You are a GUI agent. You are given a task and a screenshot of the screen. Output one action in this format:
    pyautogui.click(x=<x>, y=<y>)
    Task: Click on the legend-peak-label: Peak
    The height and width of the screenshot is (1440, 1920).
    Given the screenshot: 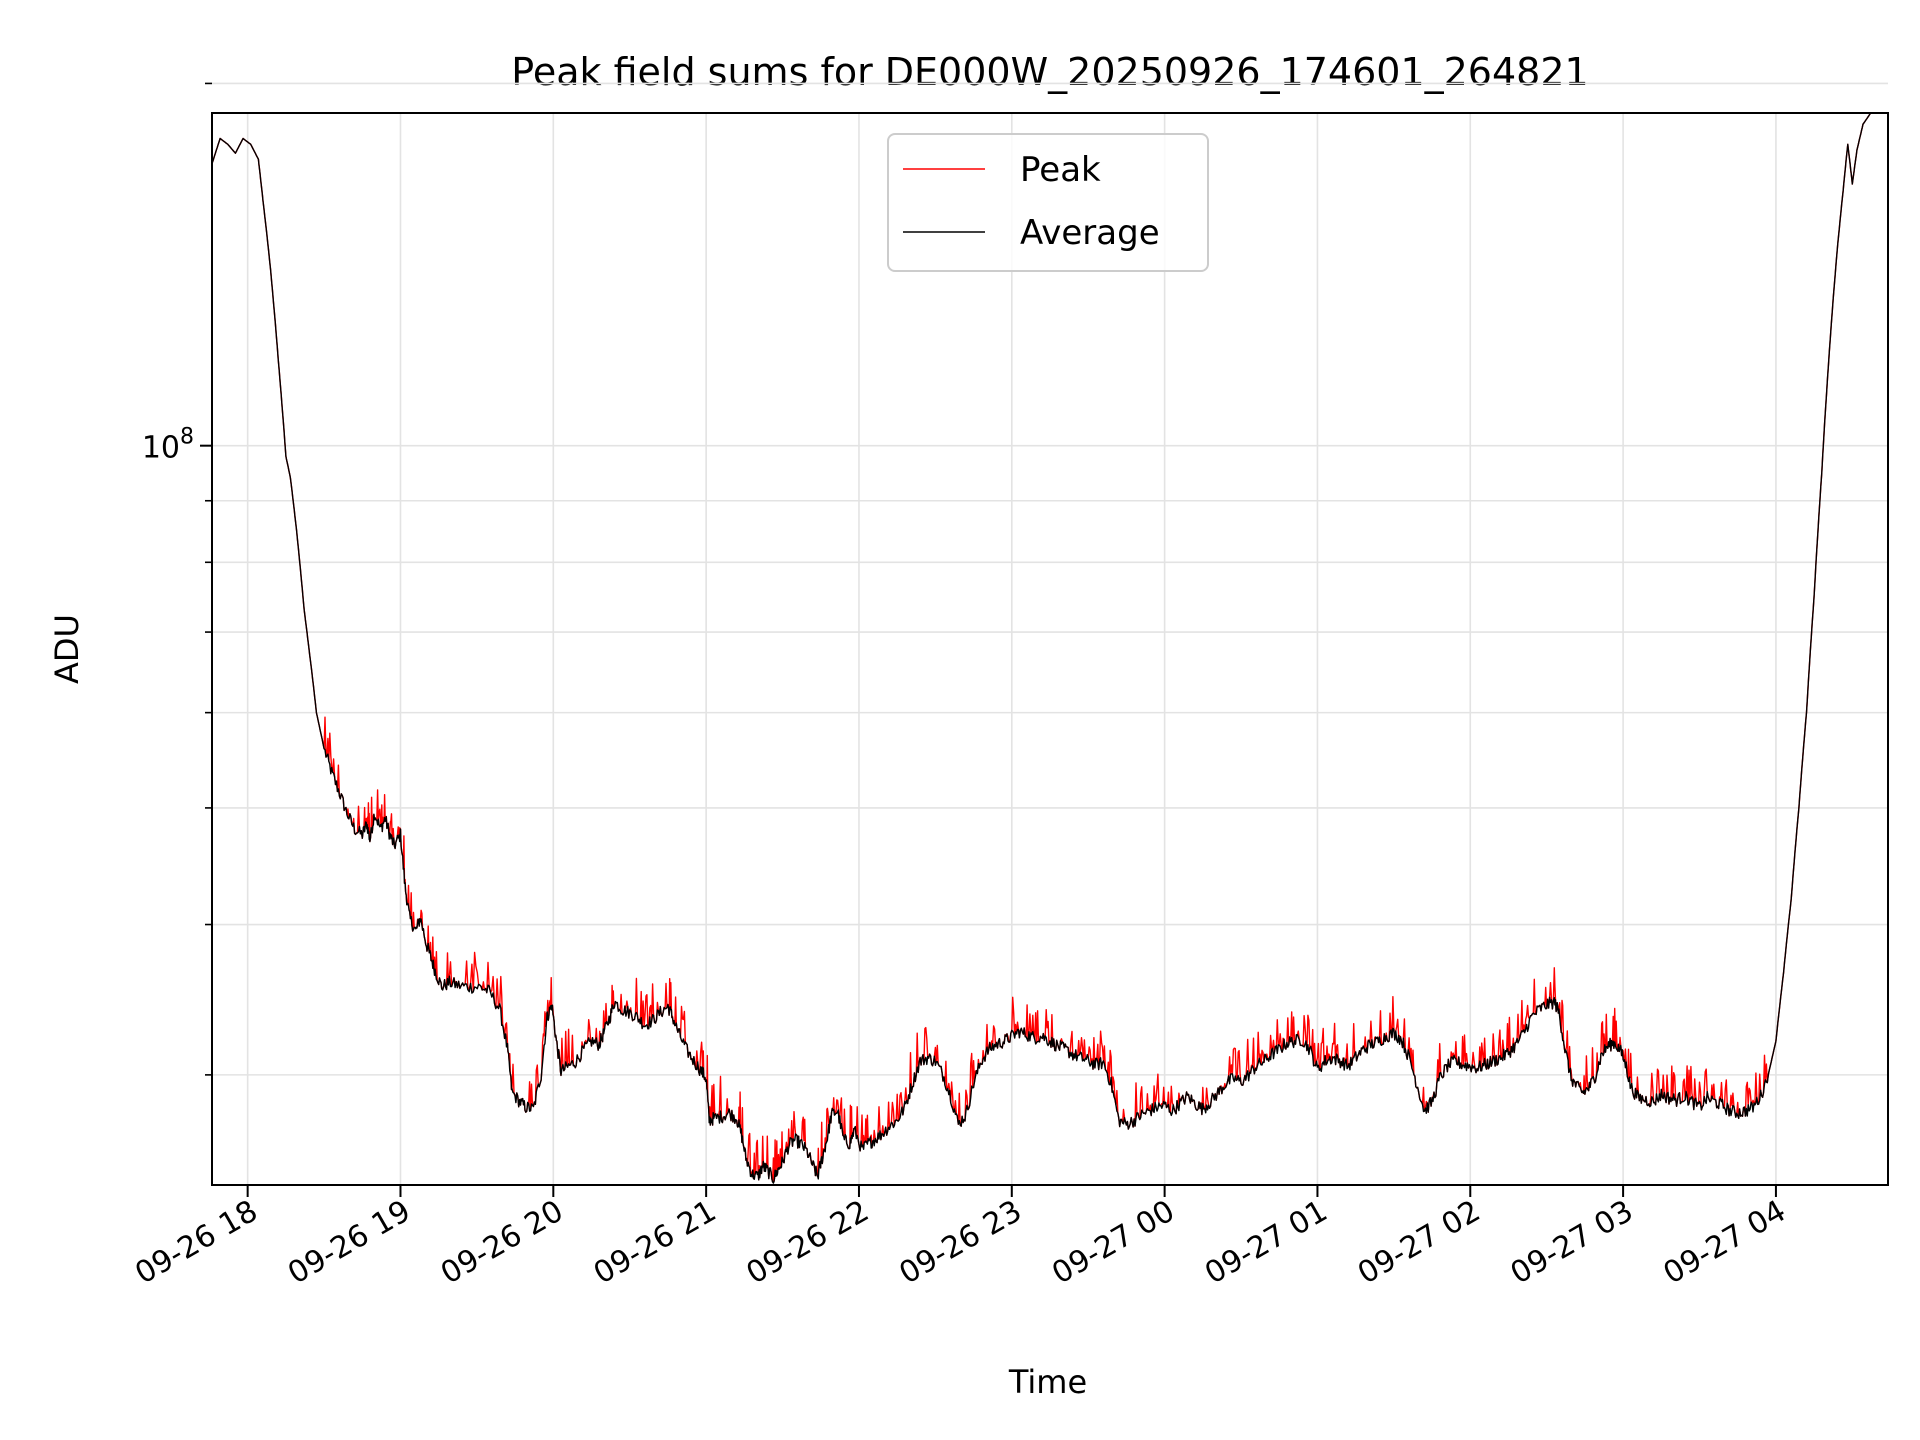 What is the action you would take?
    pyautogui.click(x=1060, y=170)
    